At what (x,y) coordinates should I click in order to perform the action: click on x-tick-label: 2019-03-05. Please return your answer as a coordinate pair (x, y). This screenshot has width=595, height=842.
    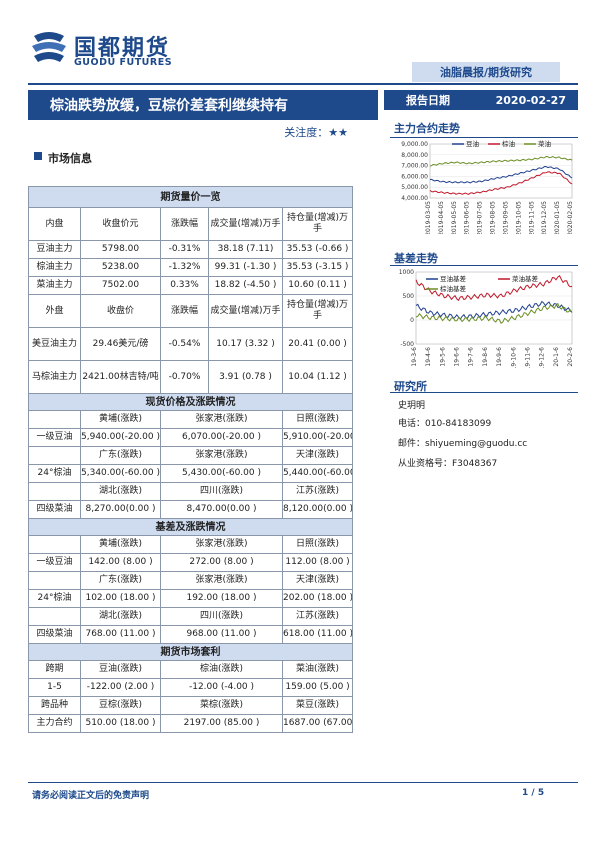
    Looking at the image, I should click on (428, 217).